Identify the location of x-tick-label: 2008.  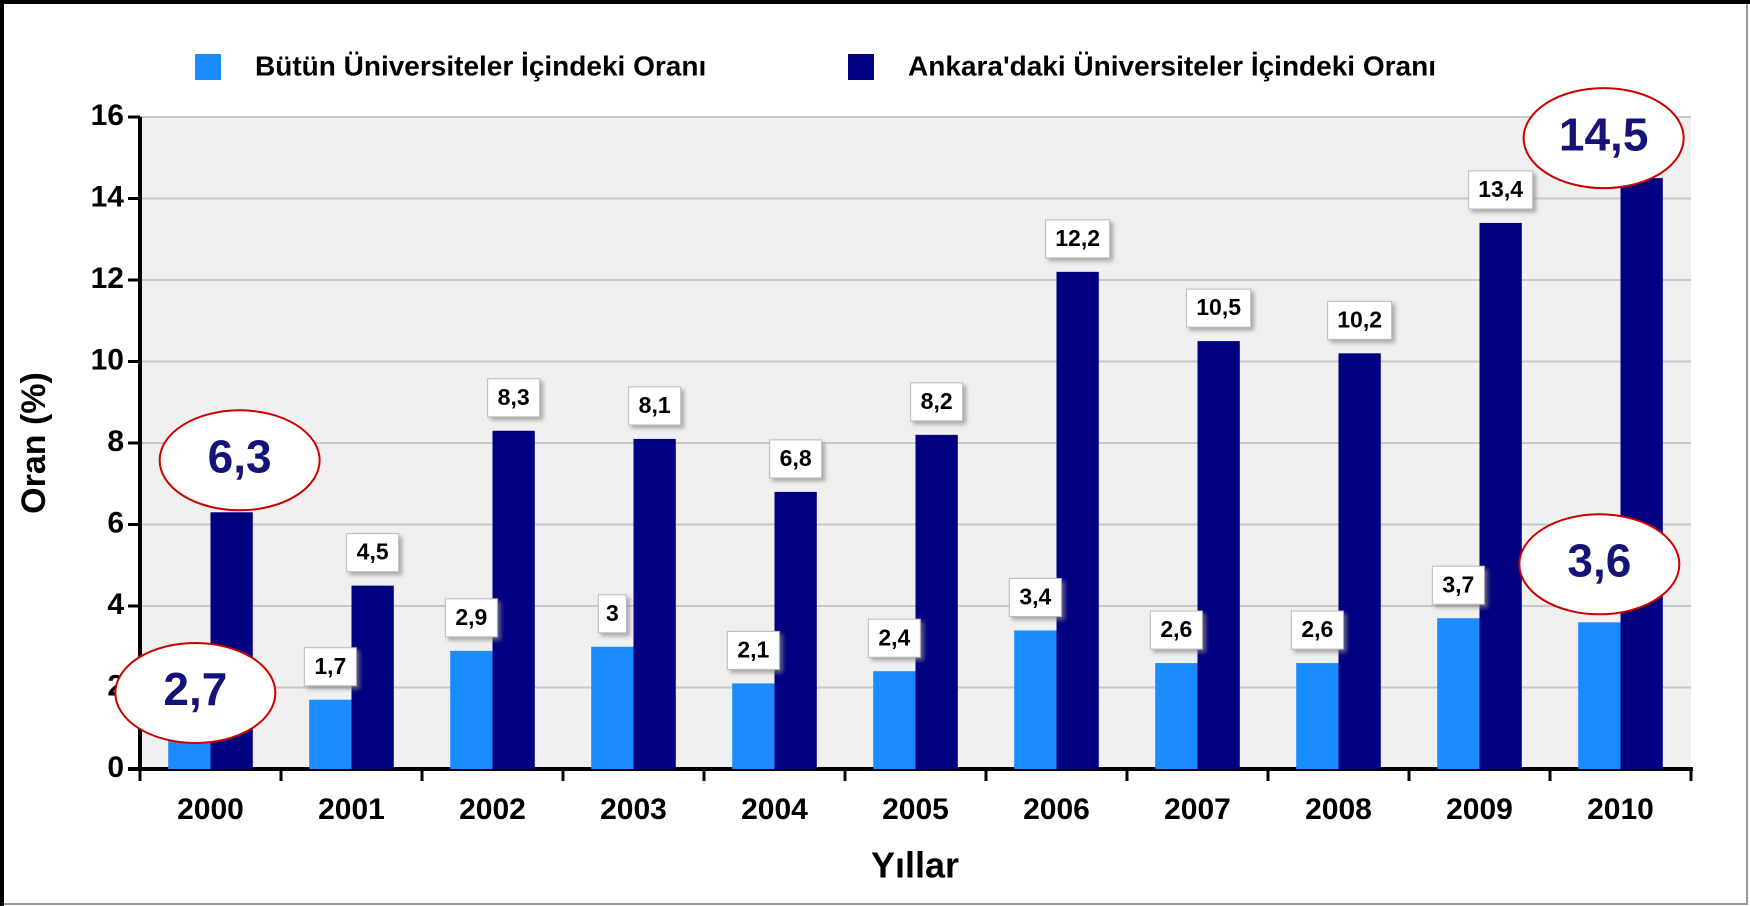
(1338, 809).